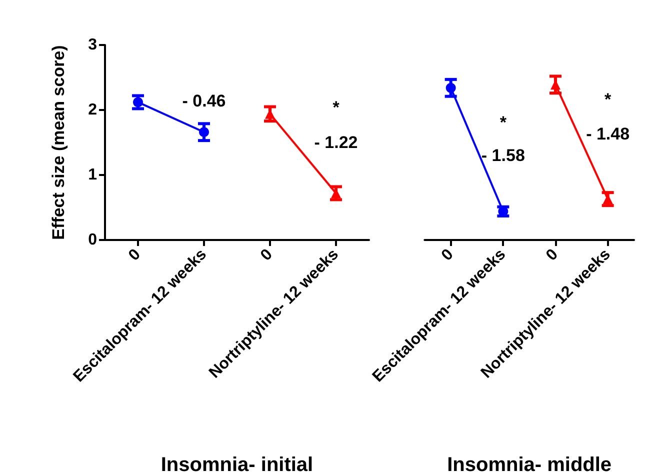 Image resolution: width=658 pixels, height=476 pixels. I want to click on y-axis-title: Effect size (mean score), so click(58, 142).